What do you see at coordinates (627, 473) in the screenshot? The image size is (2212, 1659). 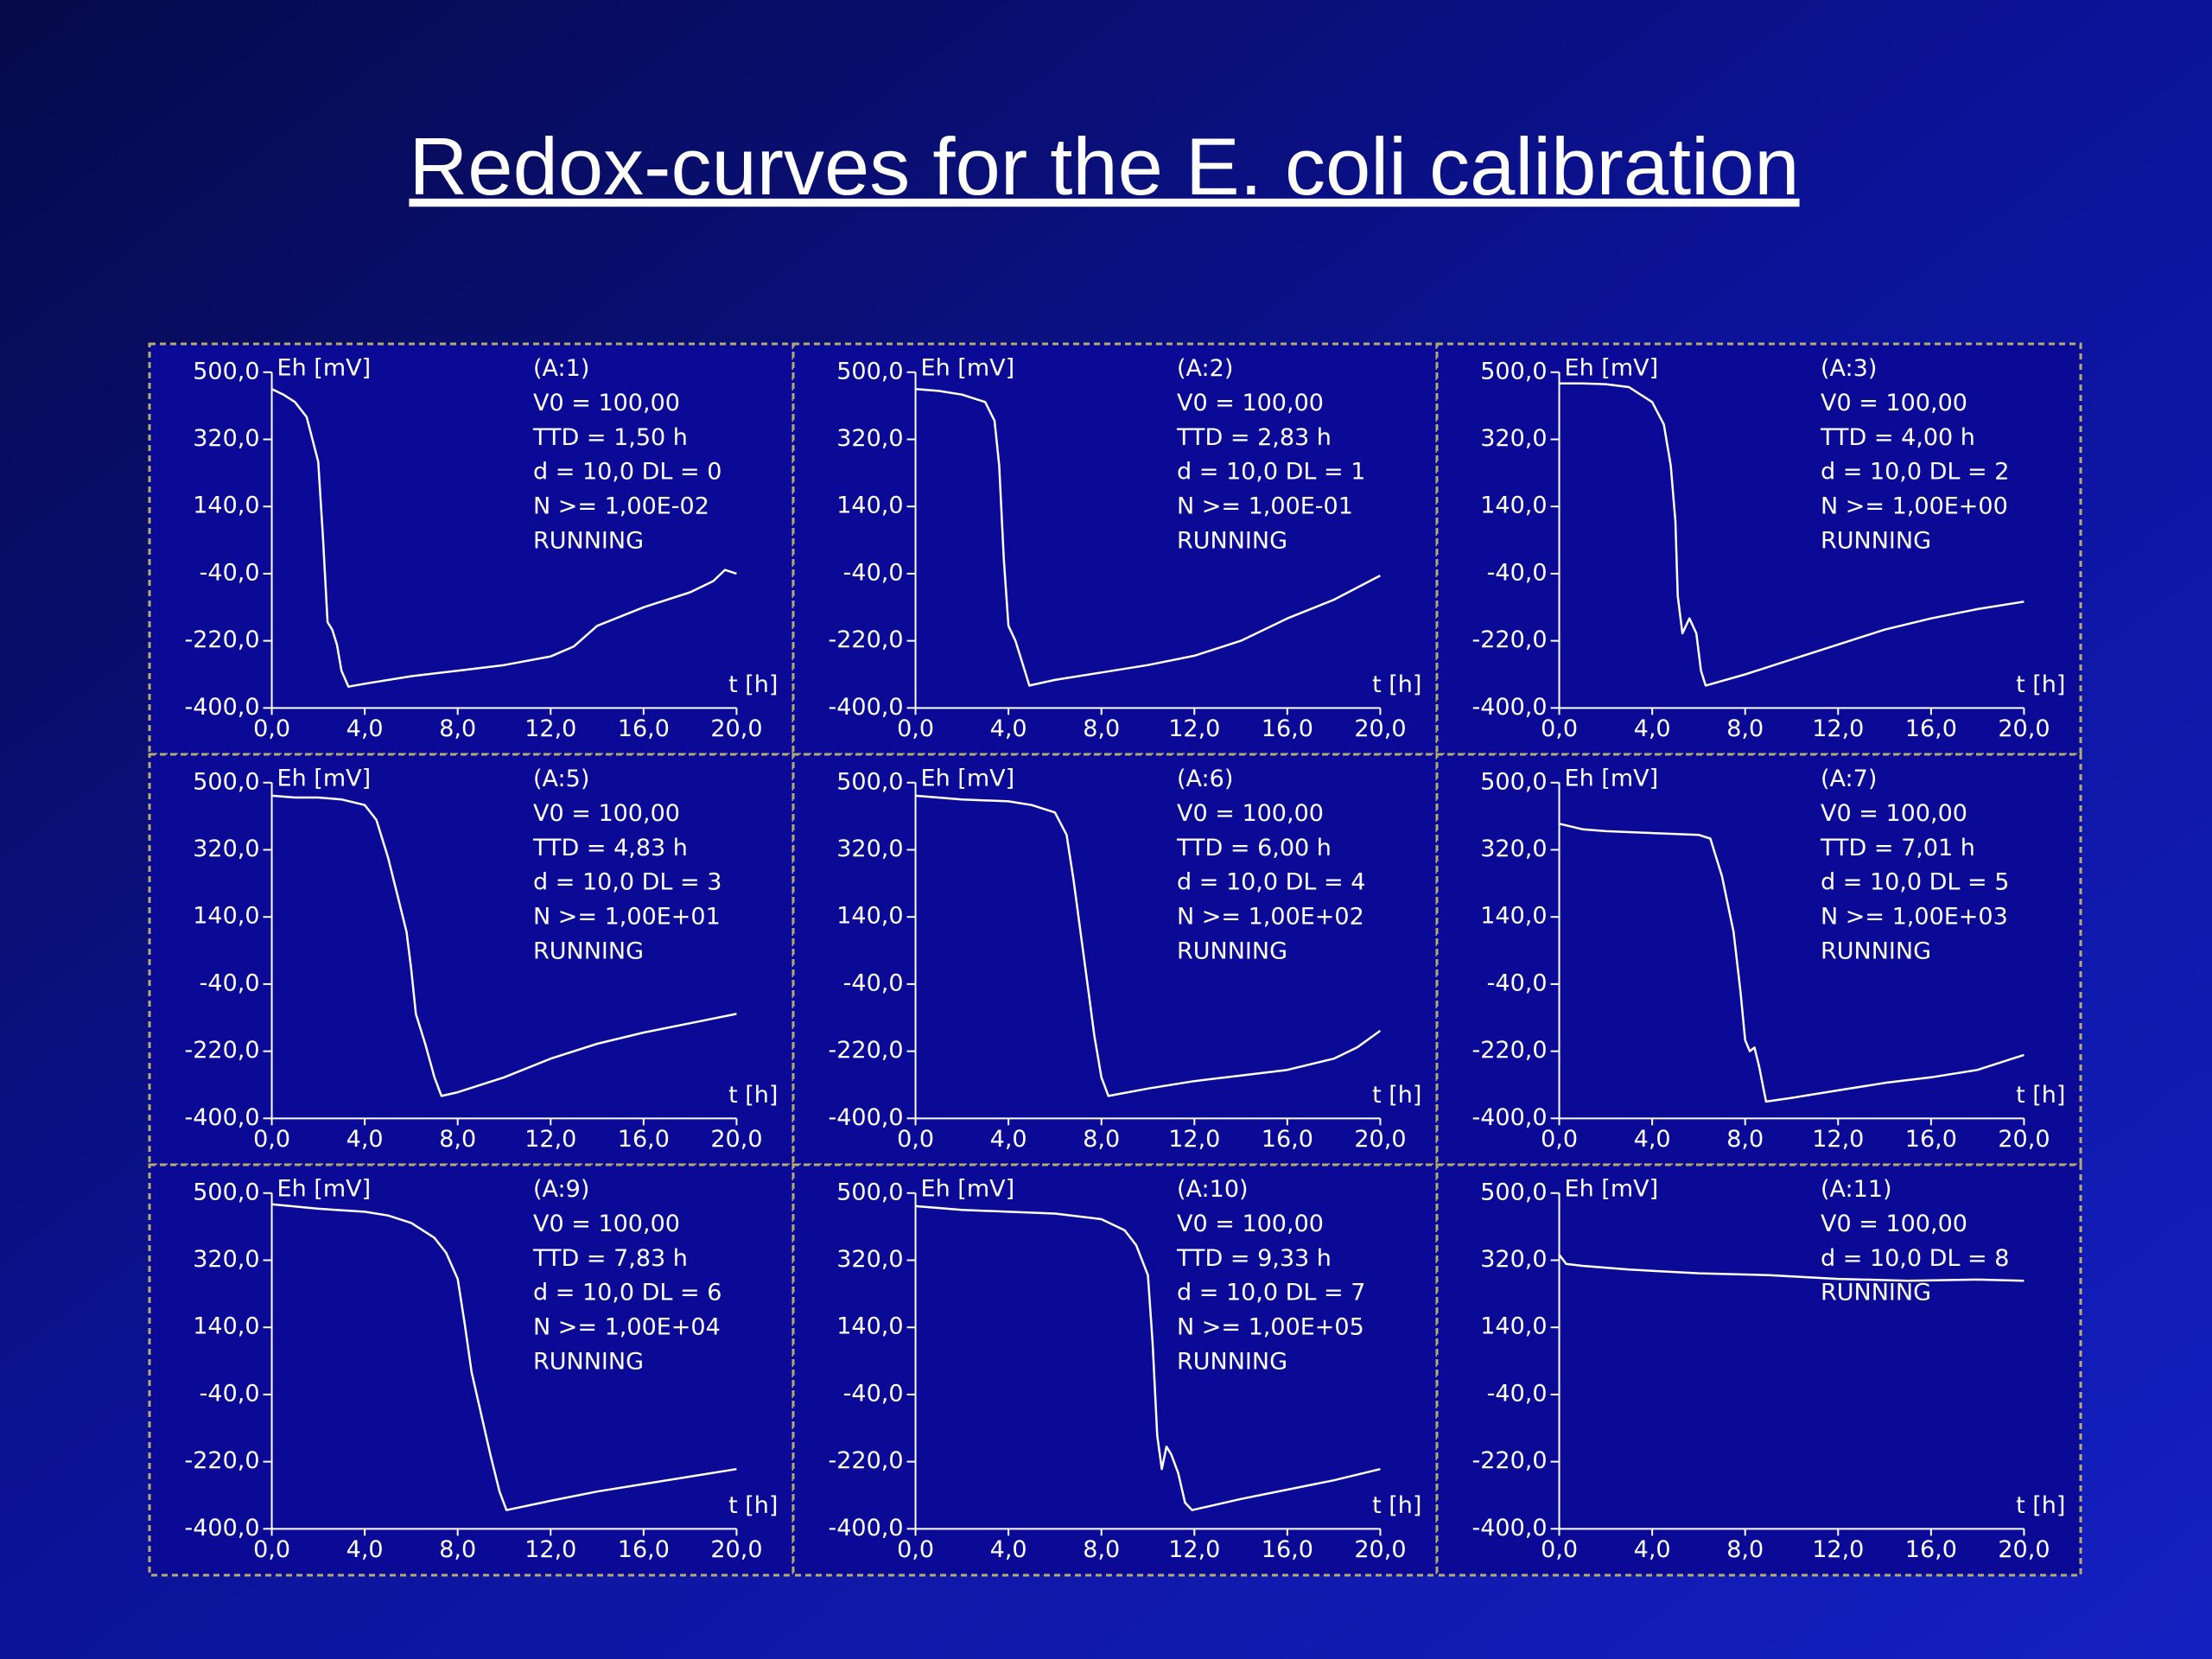 I see `annotation: d = 10,0 DL = 0` at bounding box center [627, 473].